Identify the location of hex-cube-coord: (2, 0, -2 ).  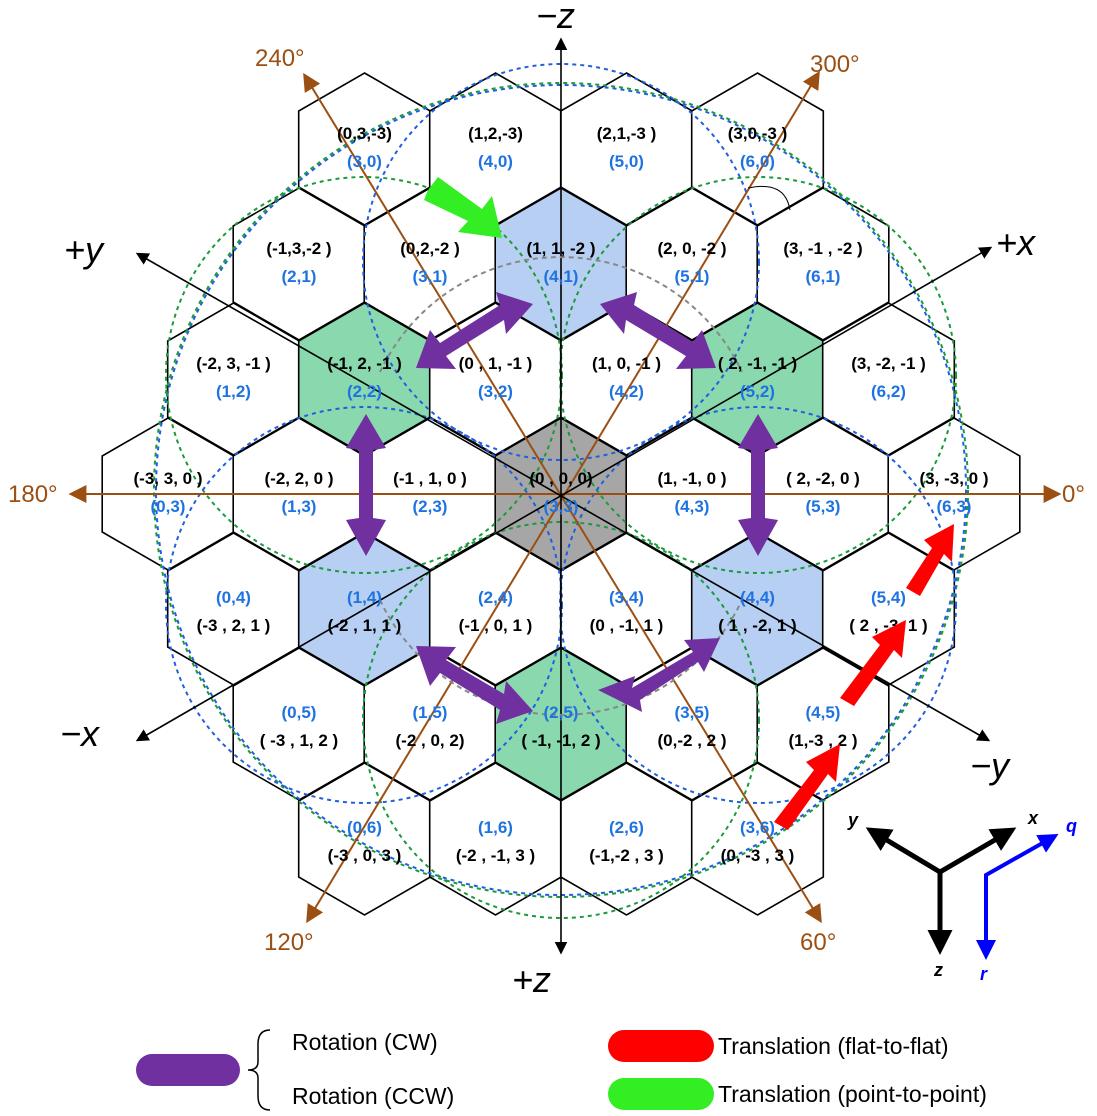
(692, 248).